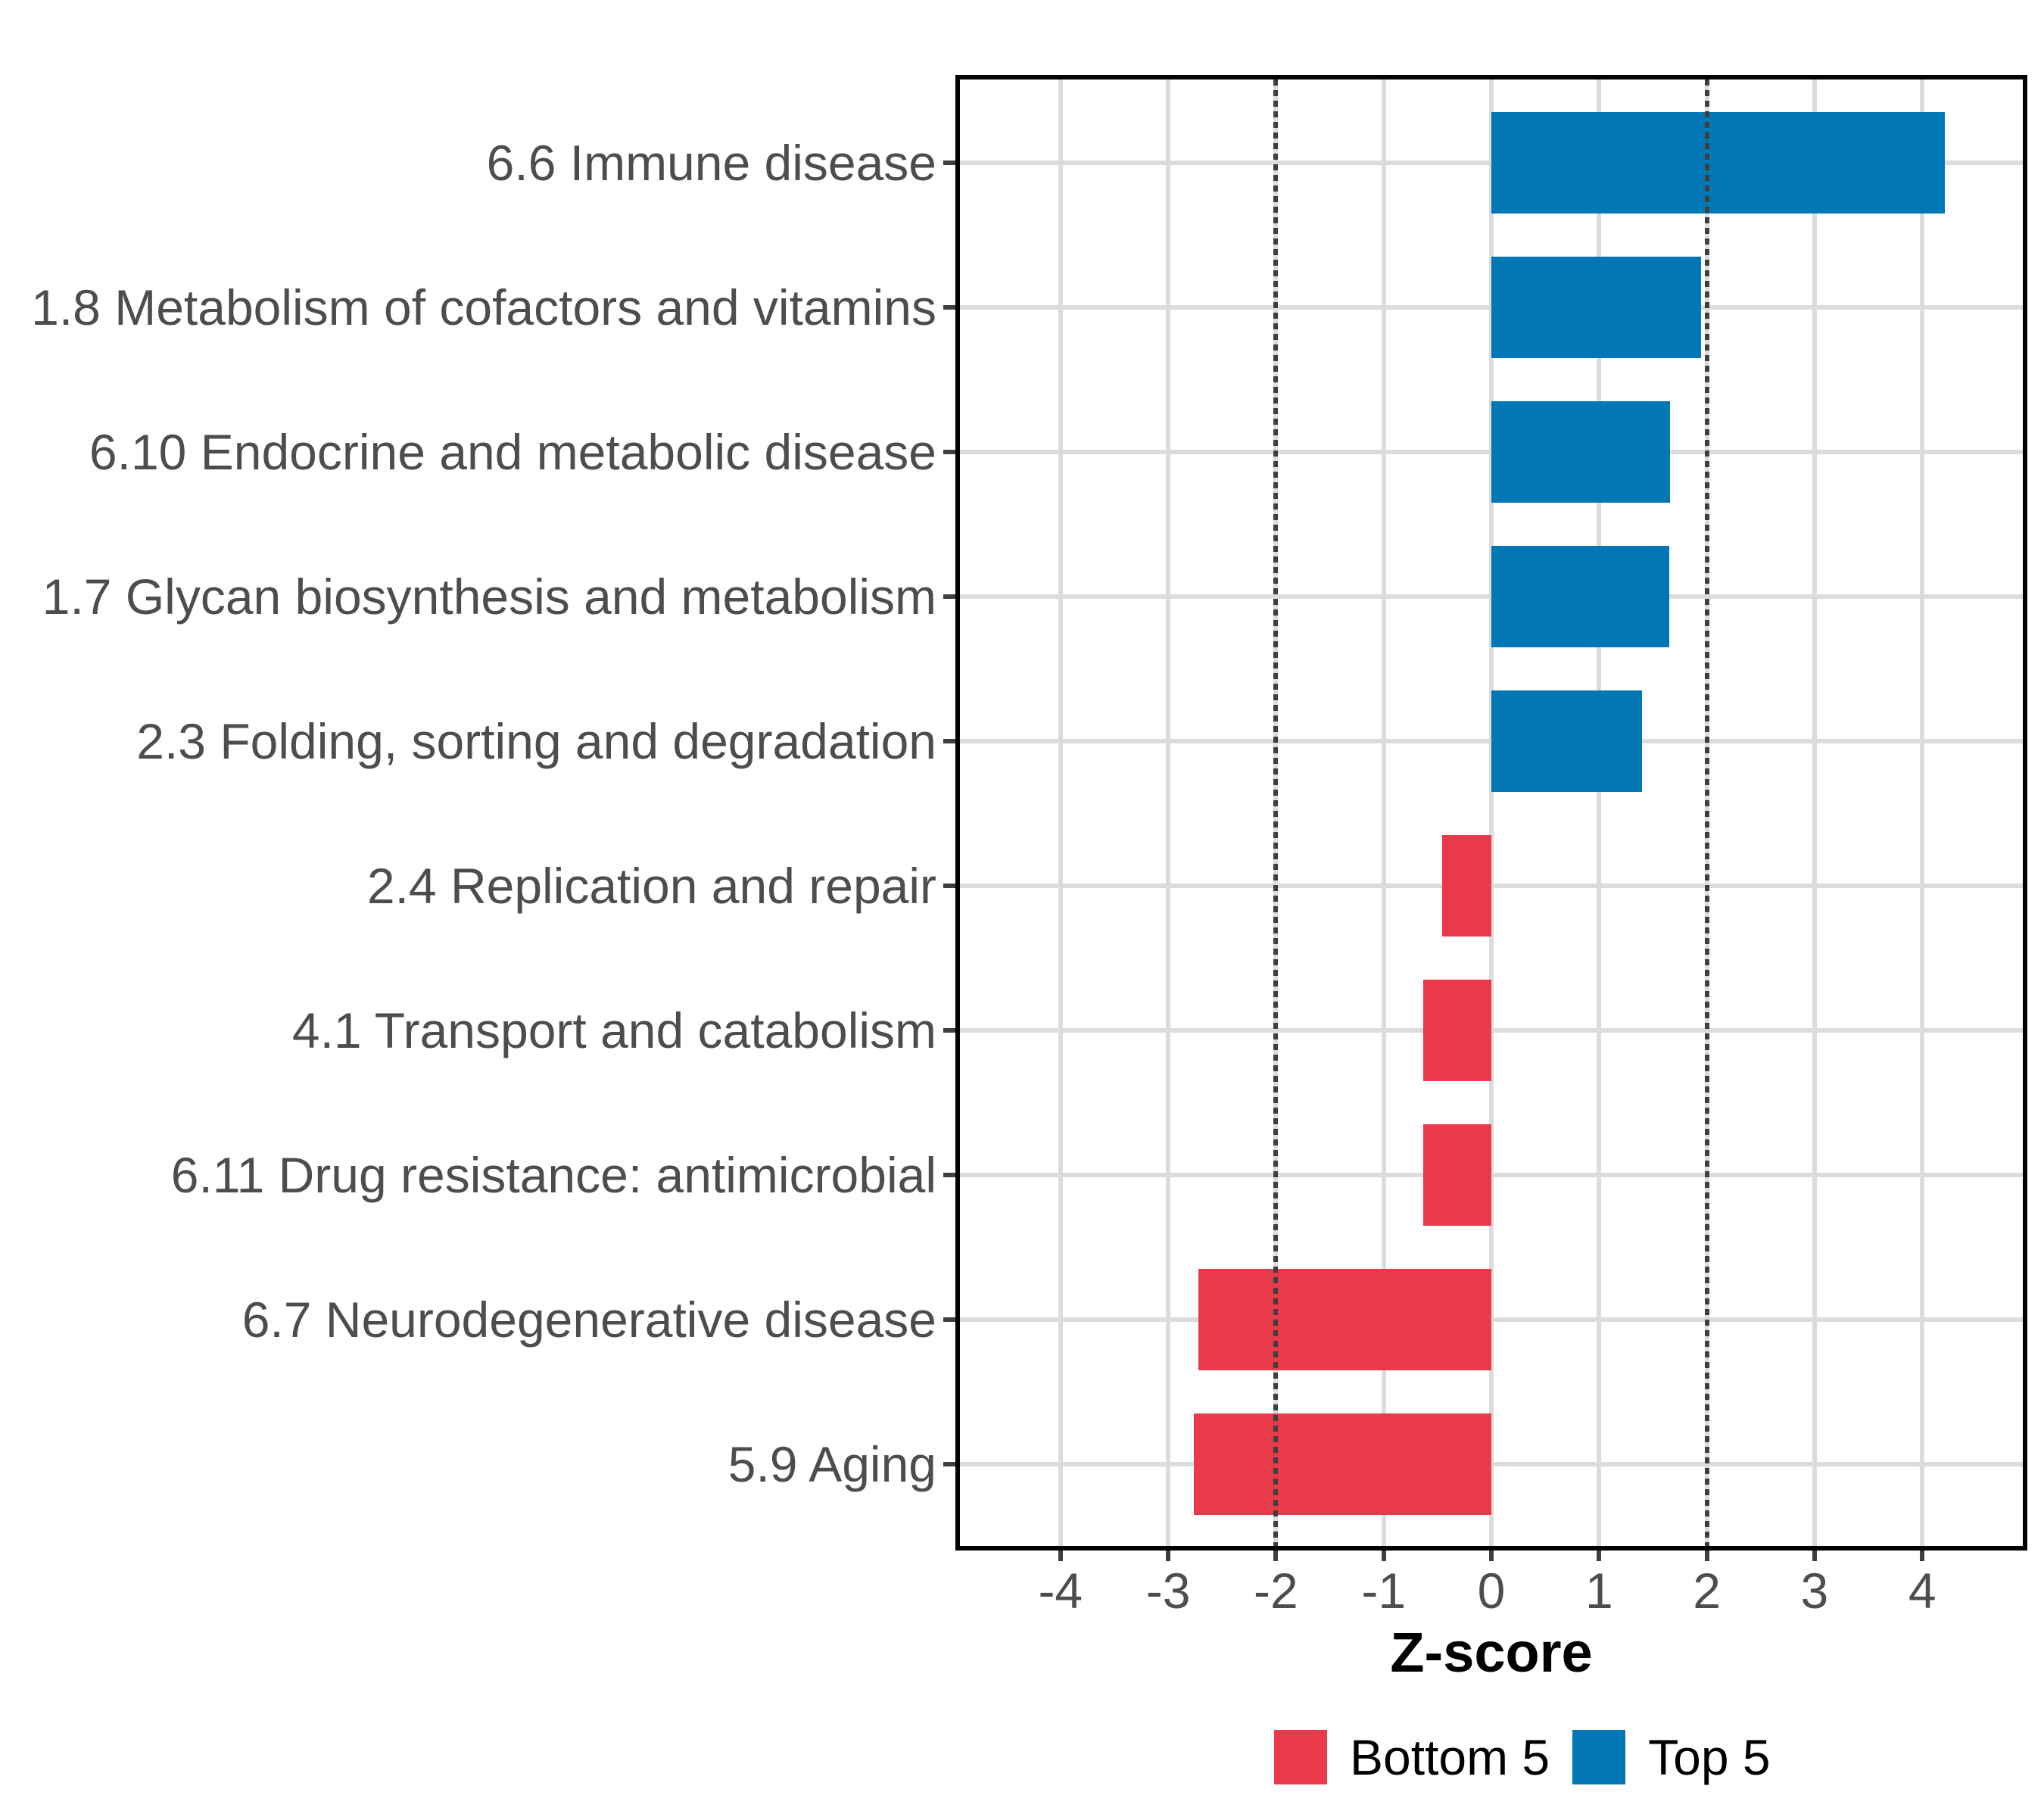  I want to click on x-axis-tick-label: -2, so click(1276, 1591).